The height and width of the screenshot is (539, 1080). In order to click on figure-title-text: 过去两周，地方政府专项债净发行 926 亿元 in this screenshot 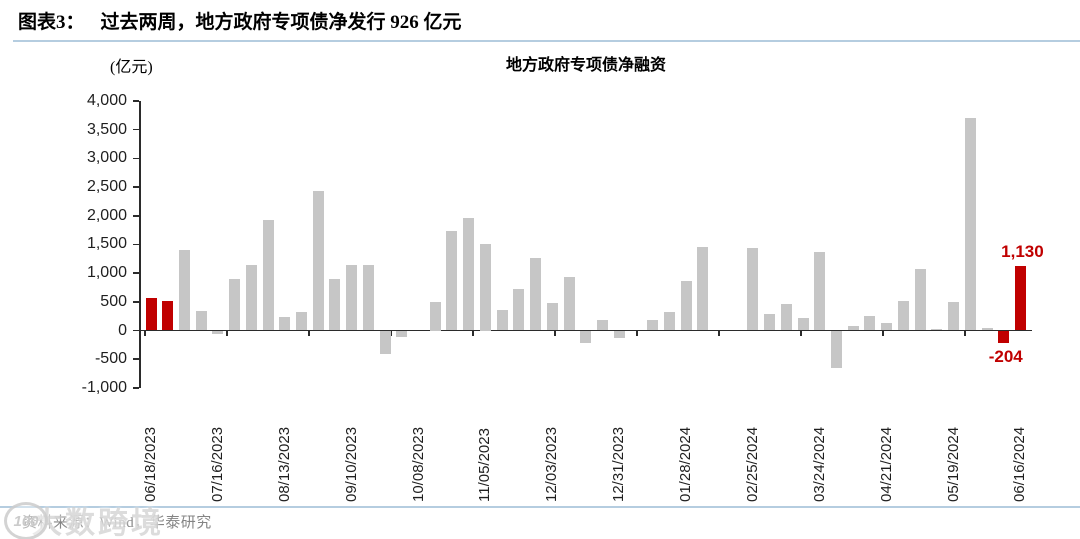, I will do `click(281, 22)`.